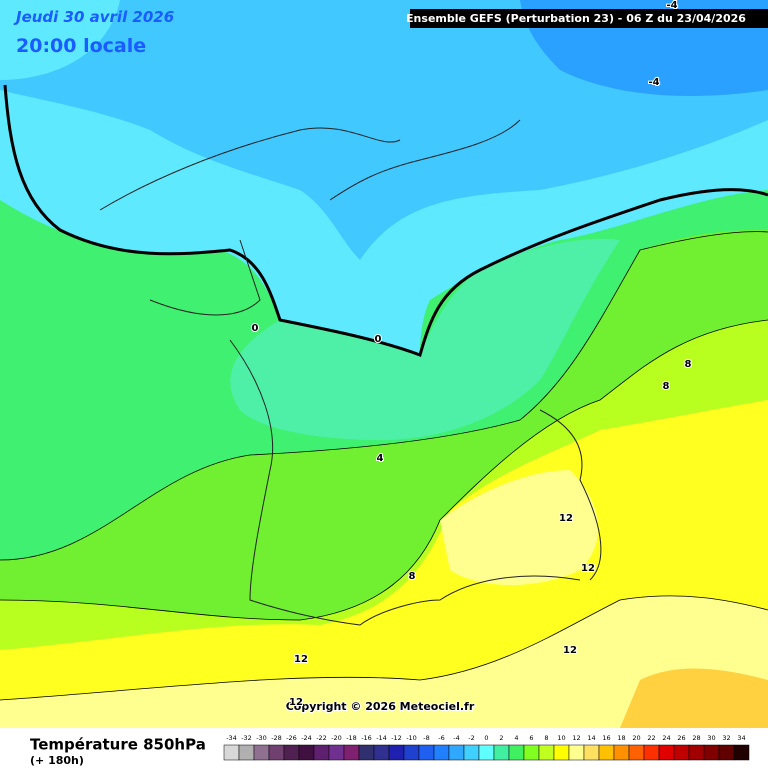  What do you see at coordinates (671, 5) in the screenshot?
I see `contour-label: -4` at bounding box center [671, 5].